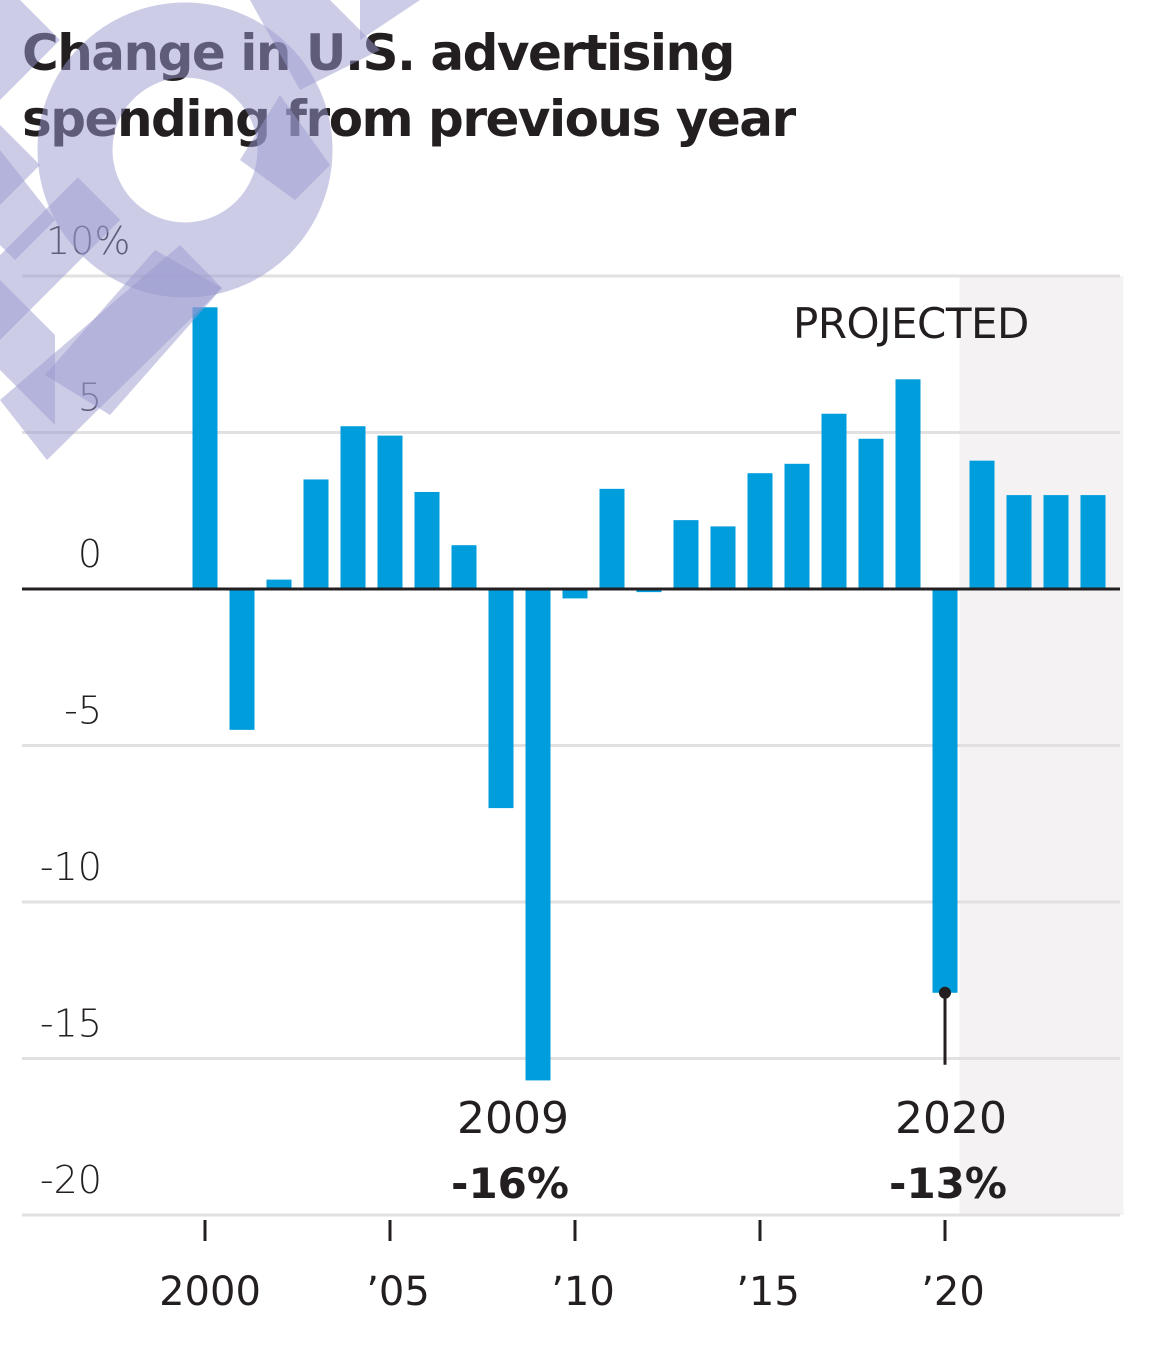  Describe the element at coordinates (353, 507) in the screenshot. I see `bar-2004` at that location.